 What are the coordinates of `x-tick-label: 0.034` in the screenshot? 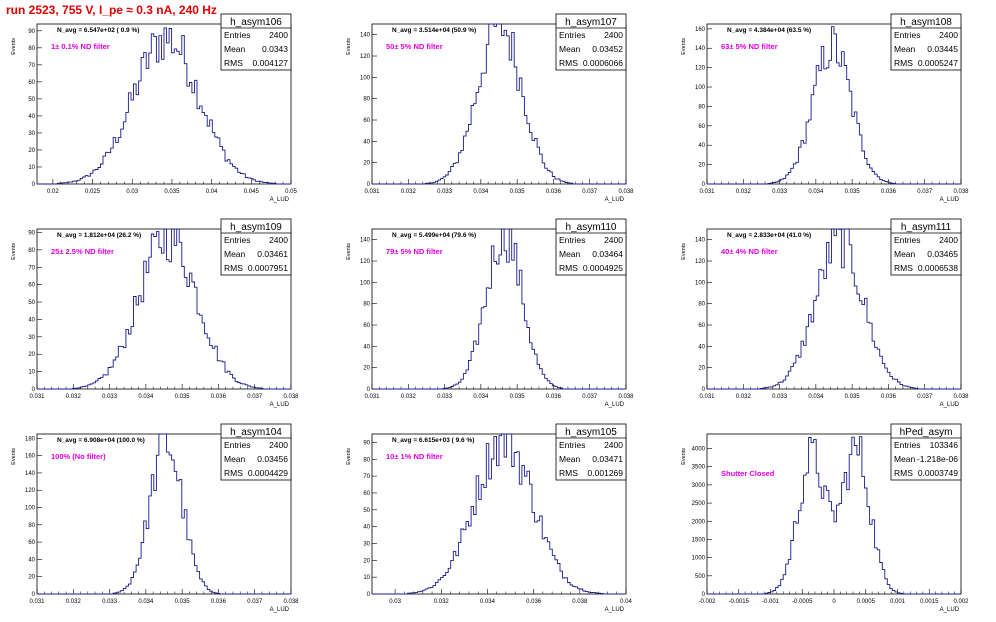 It's located at (816, 397).